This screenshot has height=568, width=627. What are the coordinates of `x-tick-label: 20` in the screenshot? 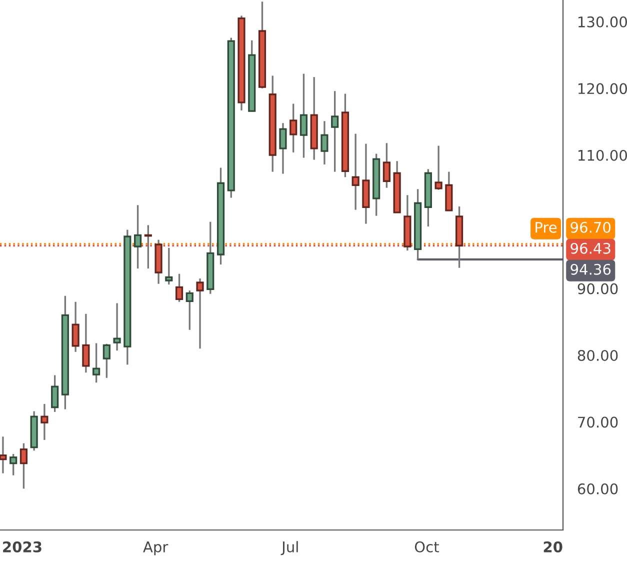 It's located at (553, 546).